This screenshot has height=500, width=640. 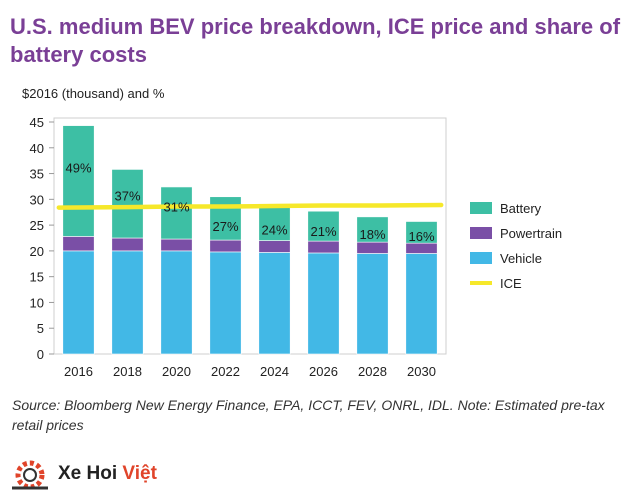 I want to click on logo-text: Xe Hoi Việt, so click(x=107, y=474).